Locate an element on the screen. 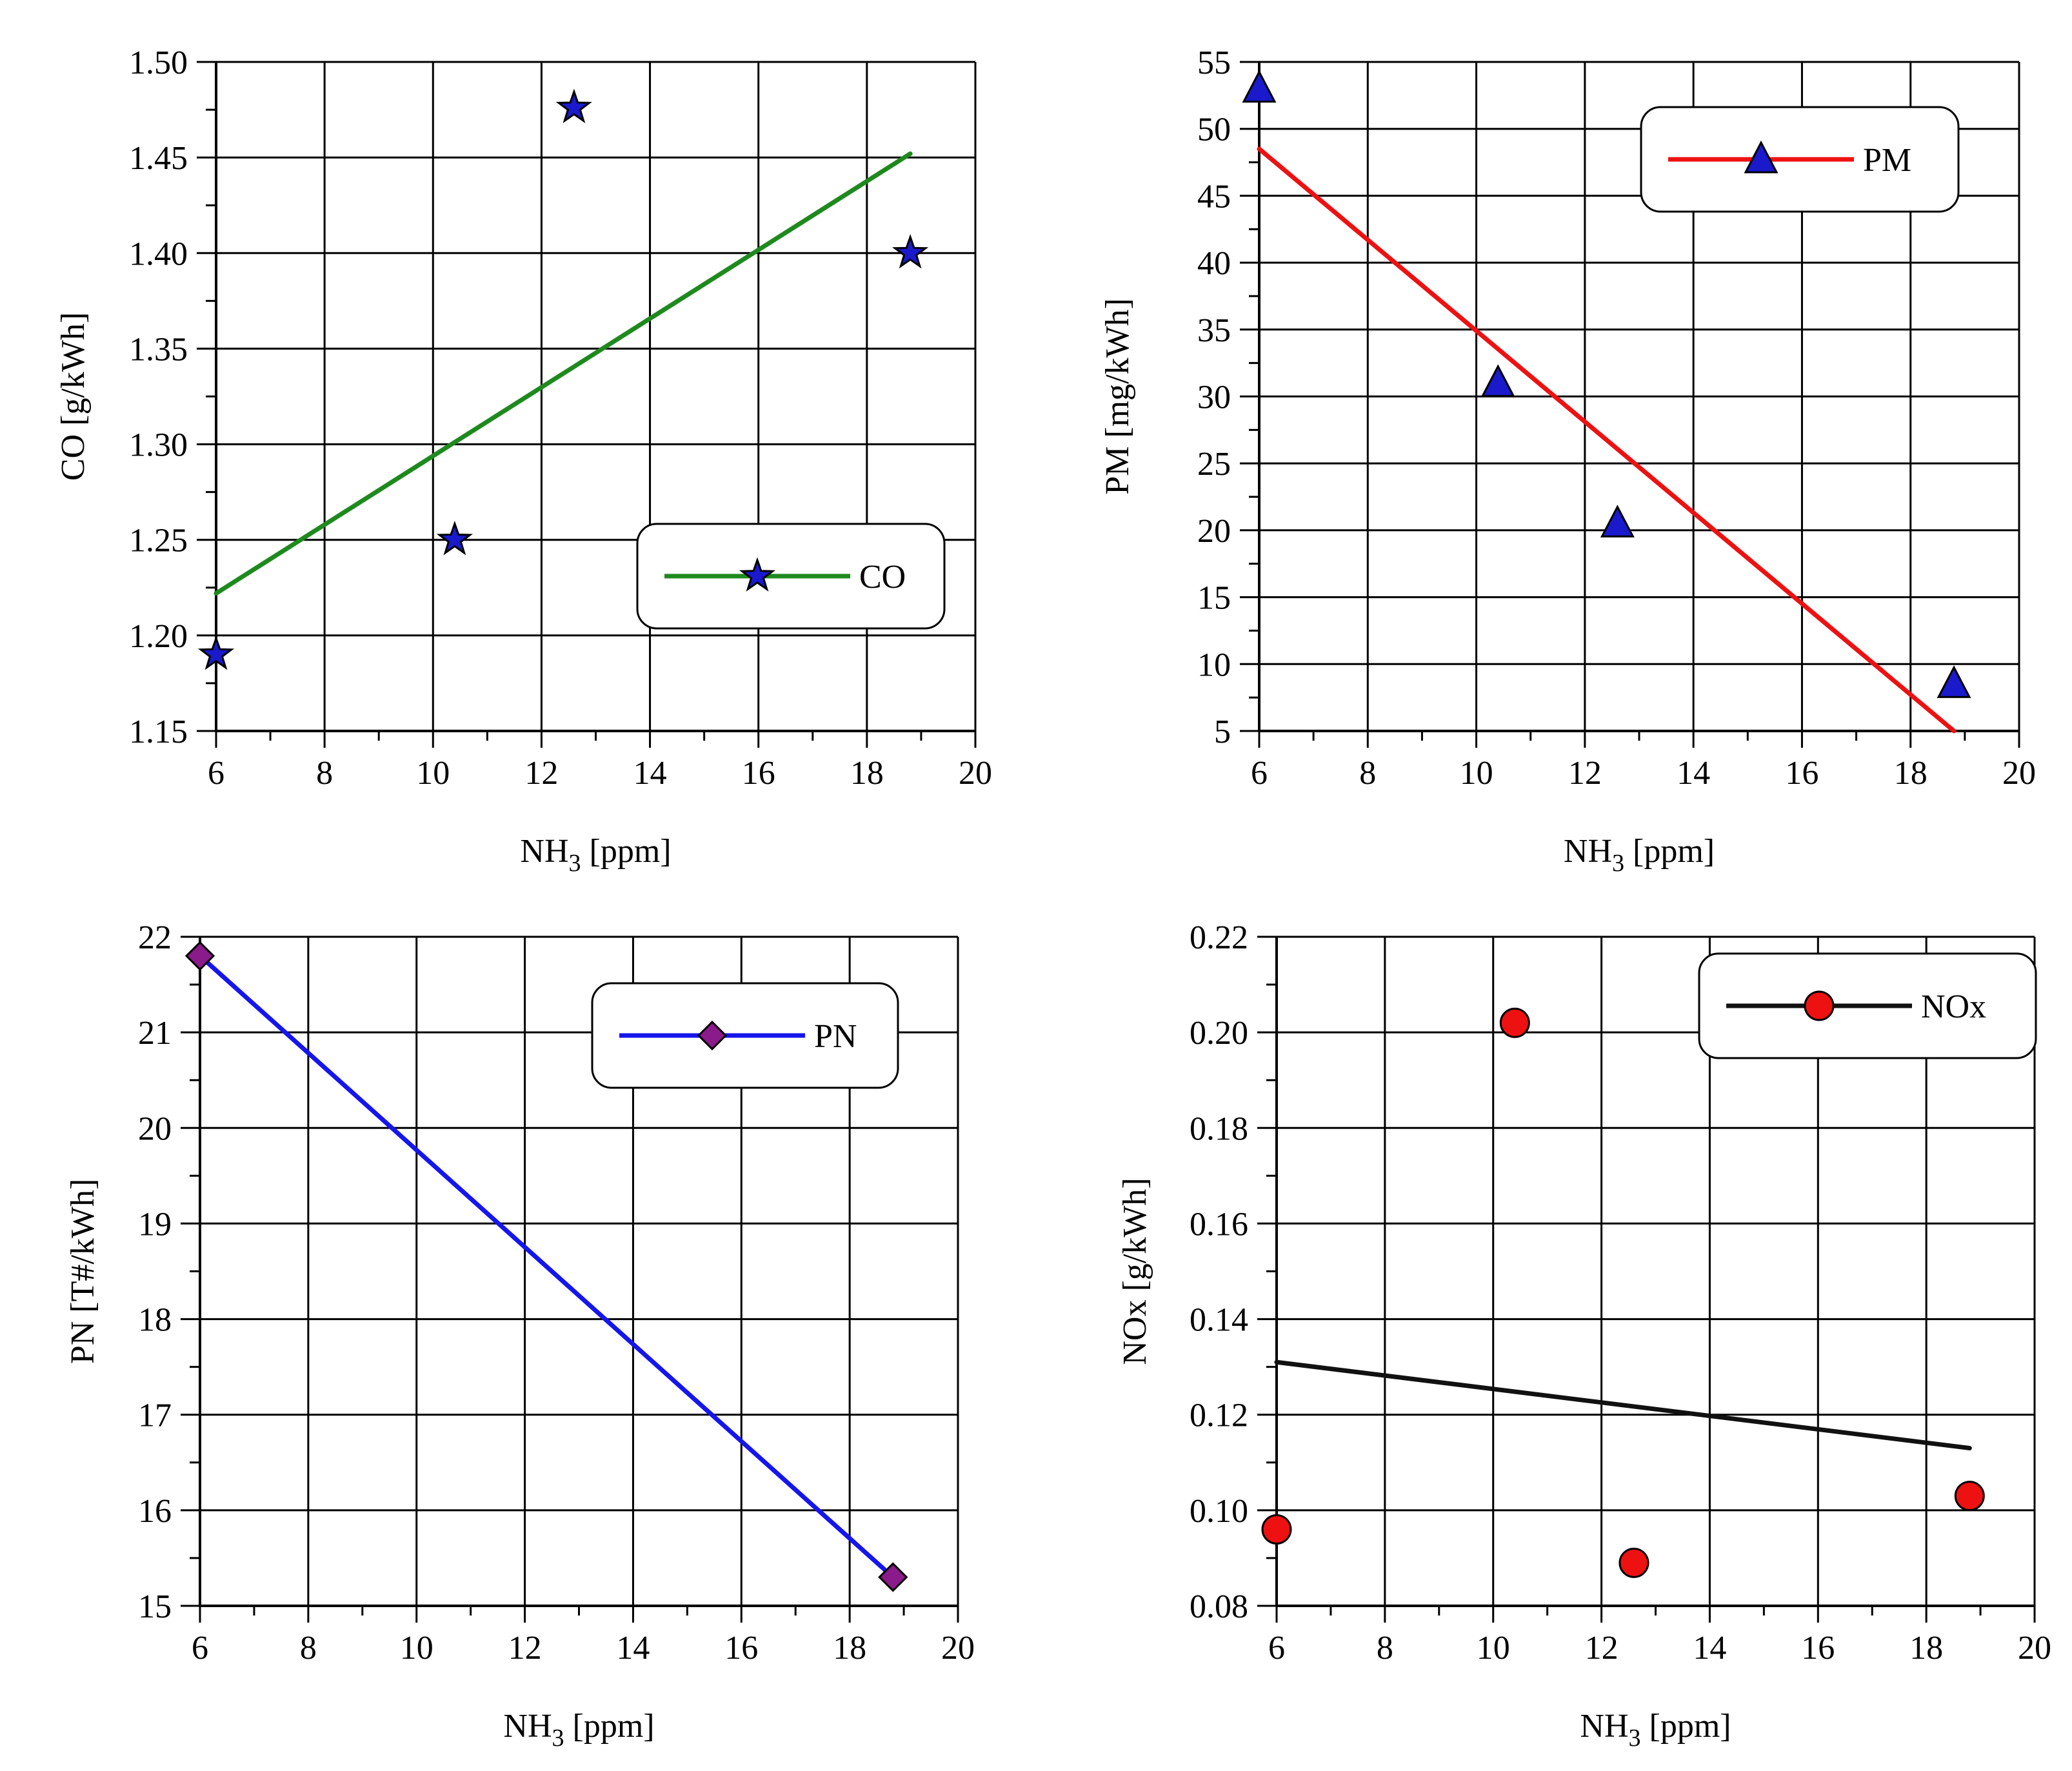 This screenshot has width=2072, height=1771. y-tick-label: 5 is located at coordinates (1222, 732).